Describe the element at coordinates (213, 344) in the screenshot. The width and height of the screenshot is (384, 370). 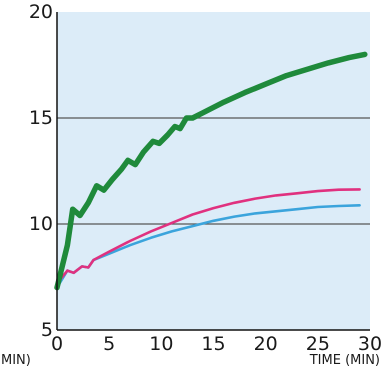
I see `x-tick-label: 15` at that location.